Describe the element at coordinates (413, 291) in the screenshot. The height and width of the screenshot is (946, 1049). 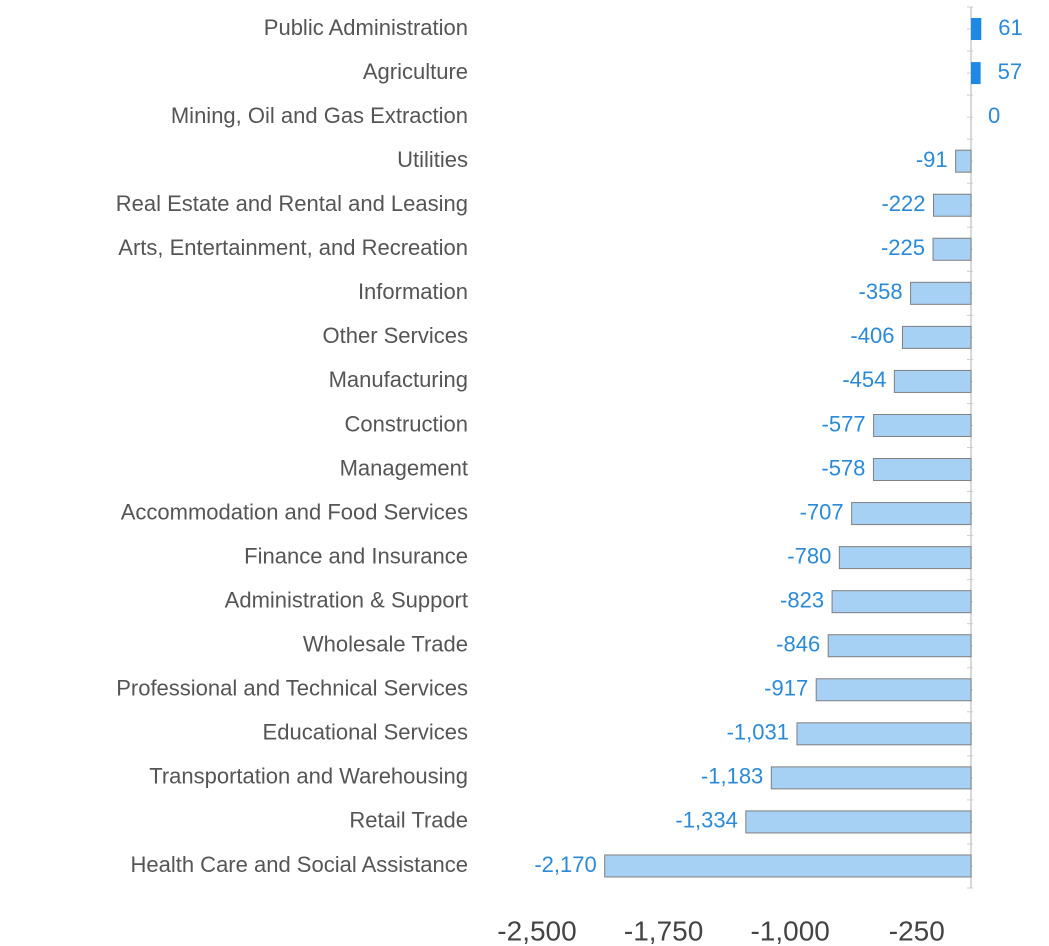
I see `category-label: Information` at that location.